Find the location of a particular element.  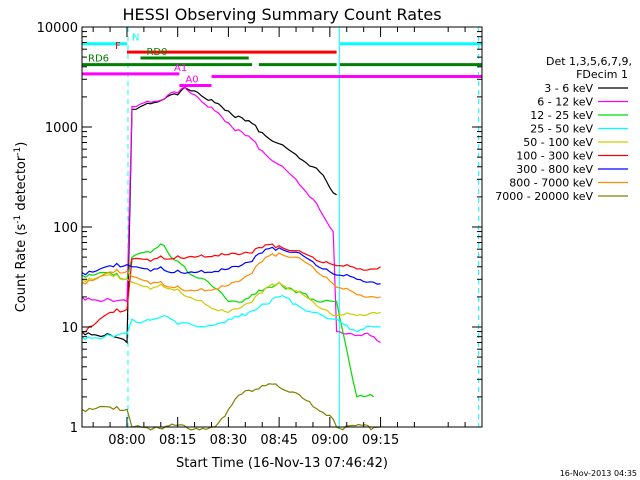

x-tick-label: 08:15 is located at coordinates (177, 440).